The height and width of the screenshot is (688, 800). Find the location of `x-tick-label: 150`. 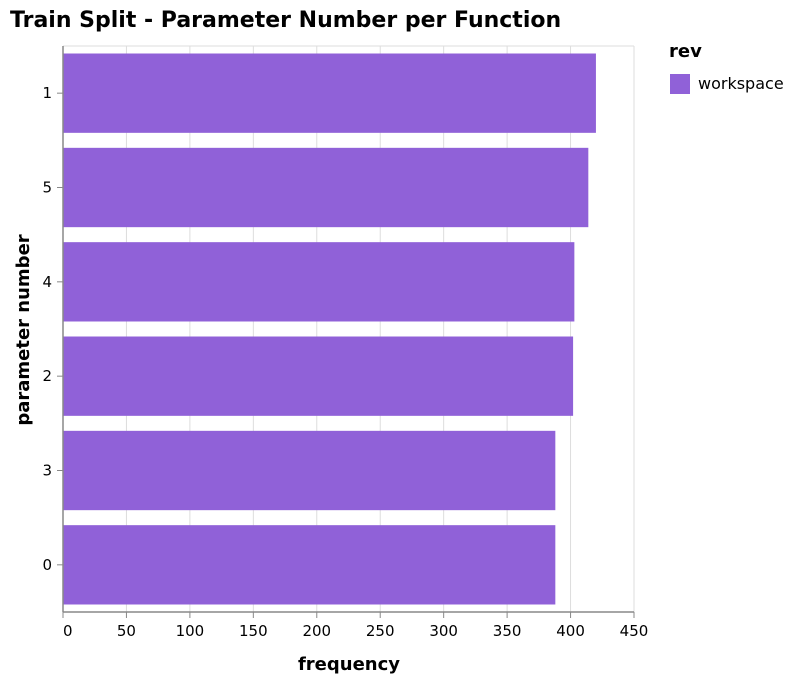

x-tick-label: 150 is located at coordinates (253, 631).